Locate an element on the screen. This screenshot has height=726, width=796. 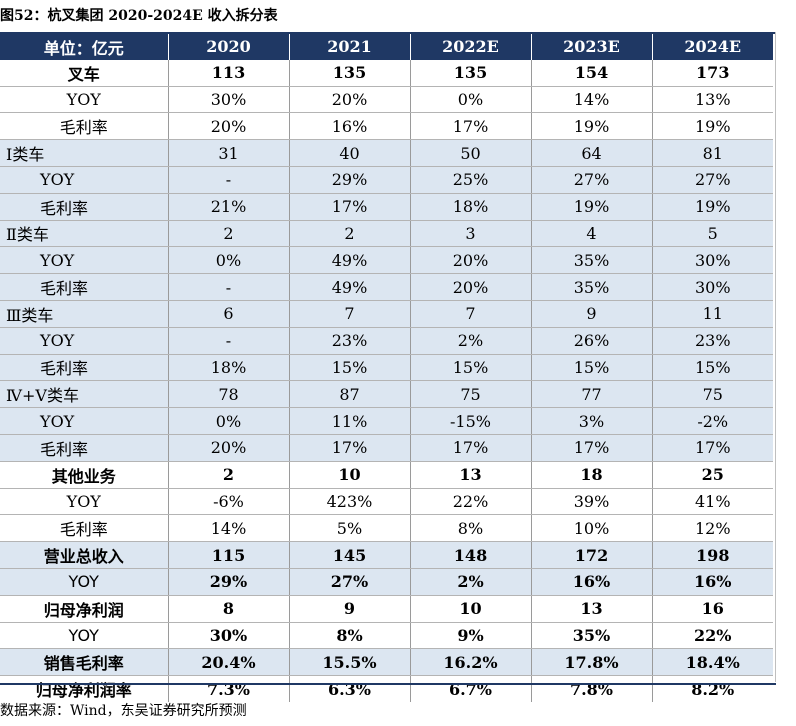
header-year: 2023E is located at coordinates (591, 47).